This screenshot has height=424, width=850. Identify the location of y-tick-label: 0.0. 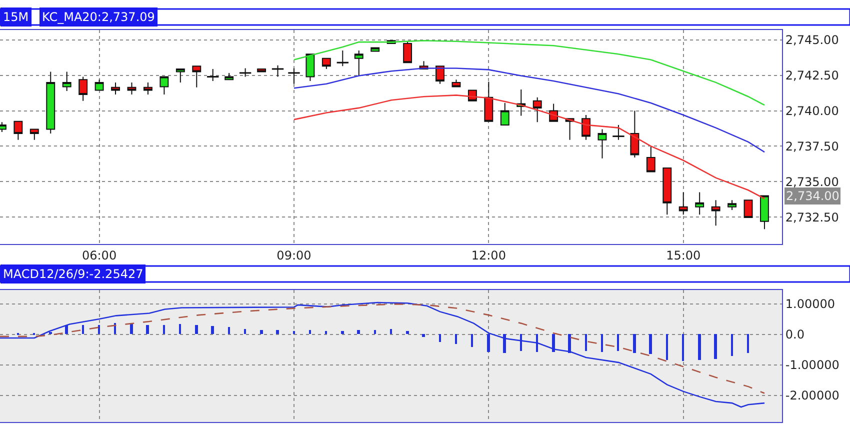
(794, 335).